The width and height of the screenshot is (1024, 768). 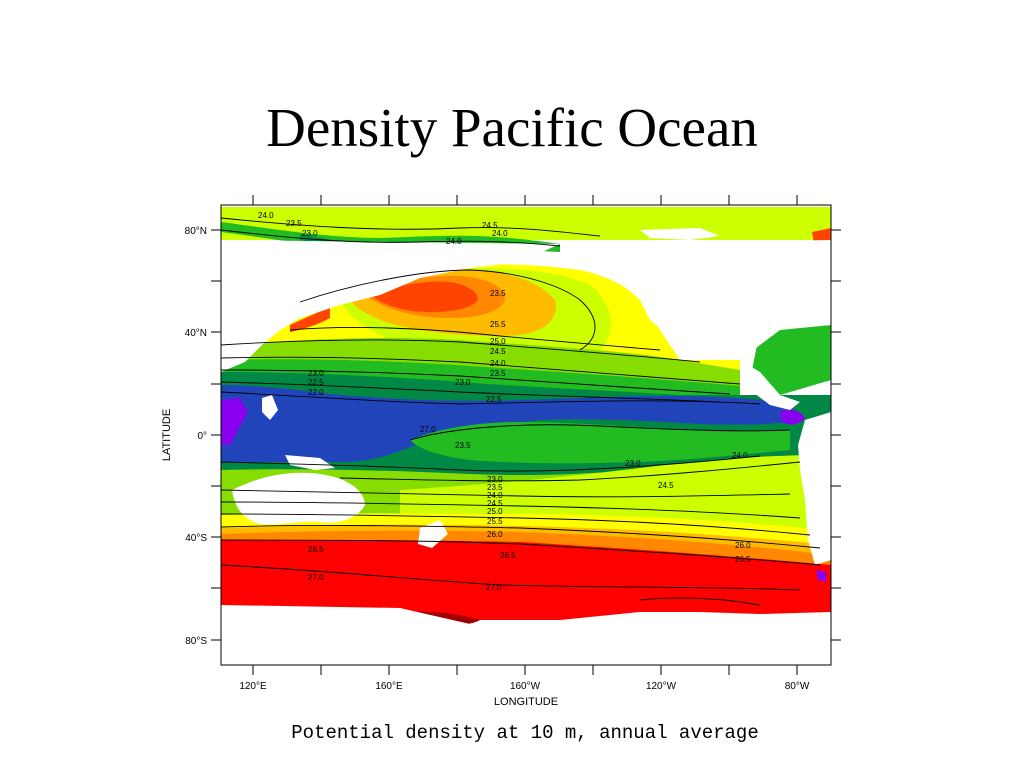 I want to click on land-new-zealand, so click(x=433, y=534).